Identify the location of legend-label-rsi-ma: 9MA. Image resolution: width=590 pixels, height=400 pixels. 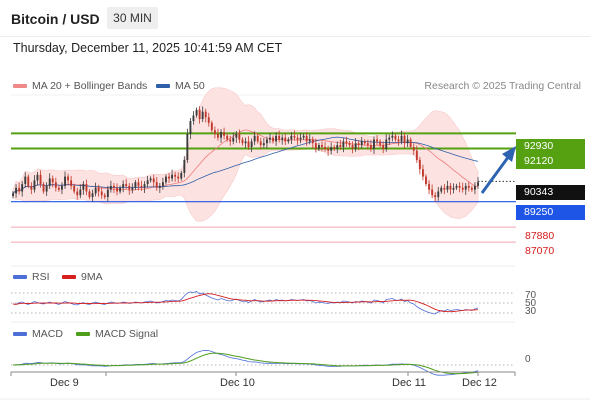
(92, 277).